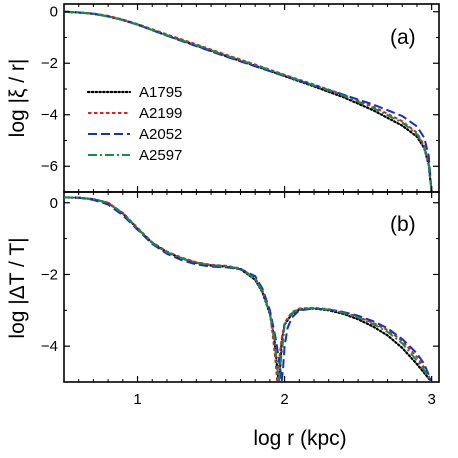 Image resolution: width=458 pixels, height=458 pixels. What do you see at coordinates (403, 224) in the screenshot?
I see `panel-b-tag: (b)` at bounding box center [403, 224].